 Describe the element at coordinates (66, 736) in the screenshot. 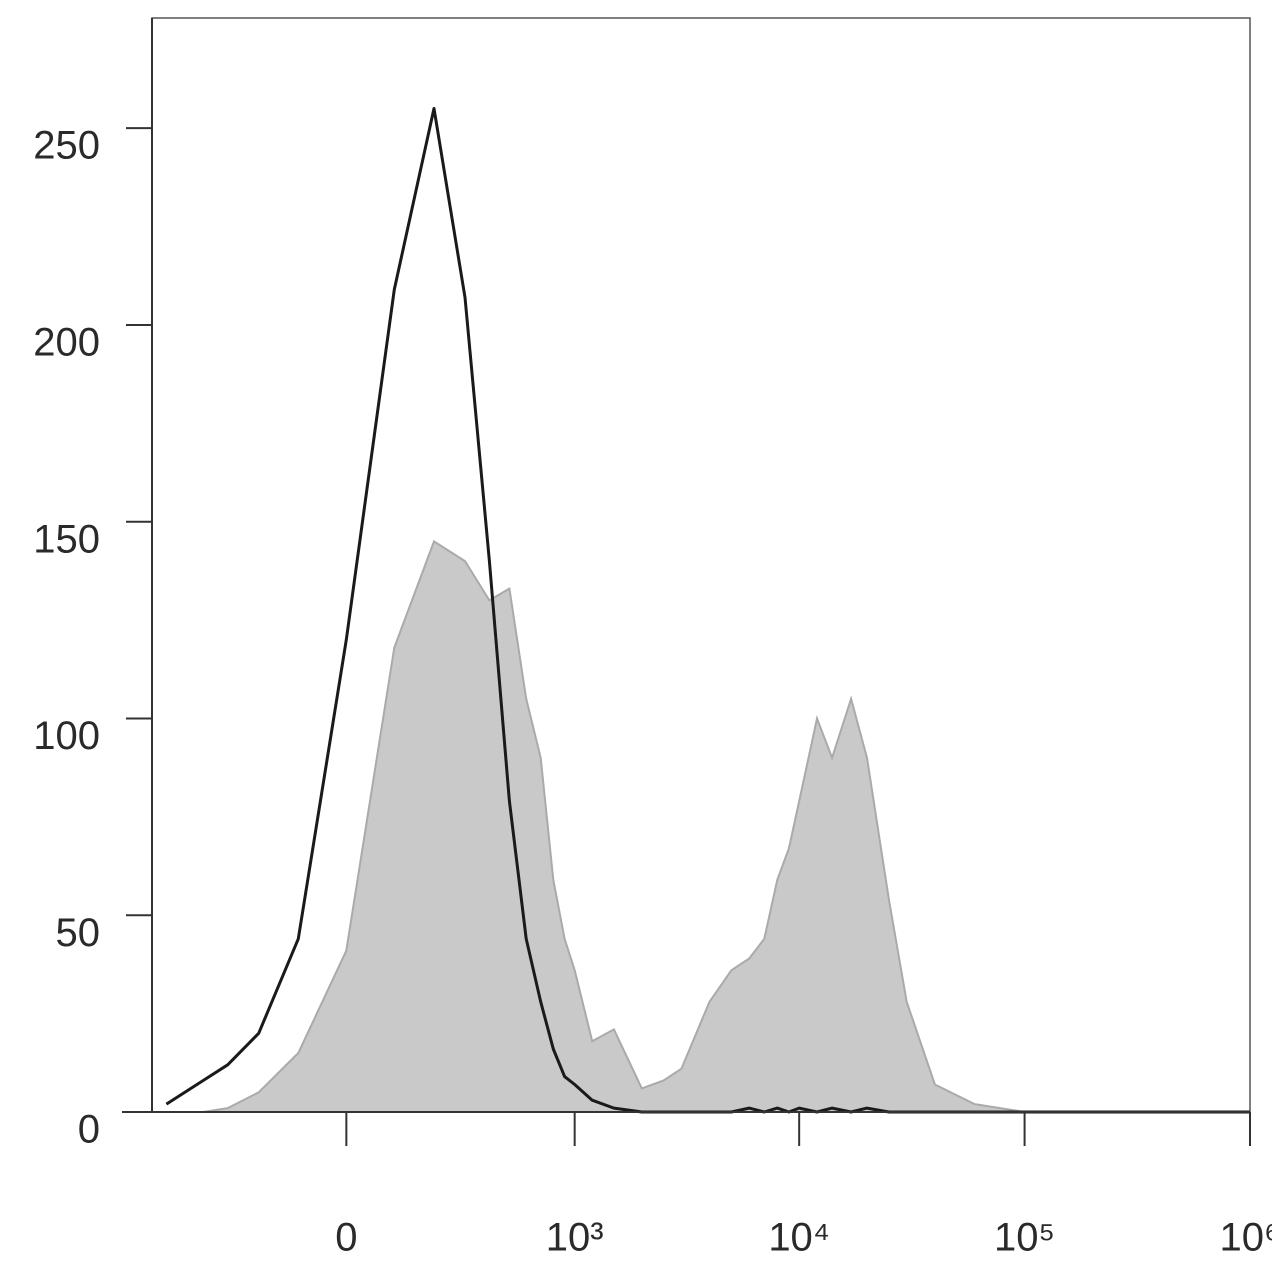

I see `y-tick-label: 100` at that location.